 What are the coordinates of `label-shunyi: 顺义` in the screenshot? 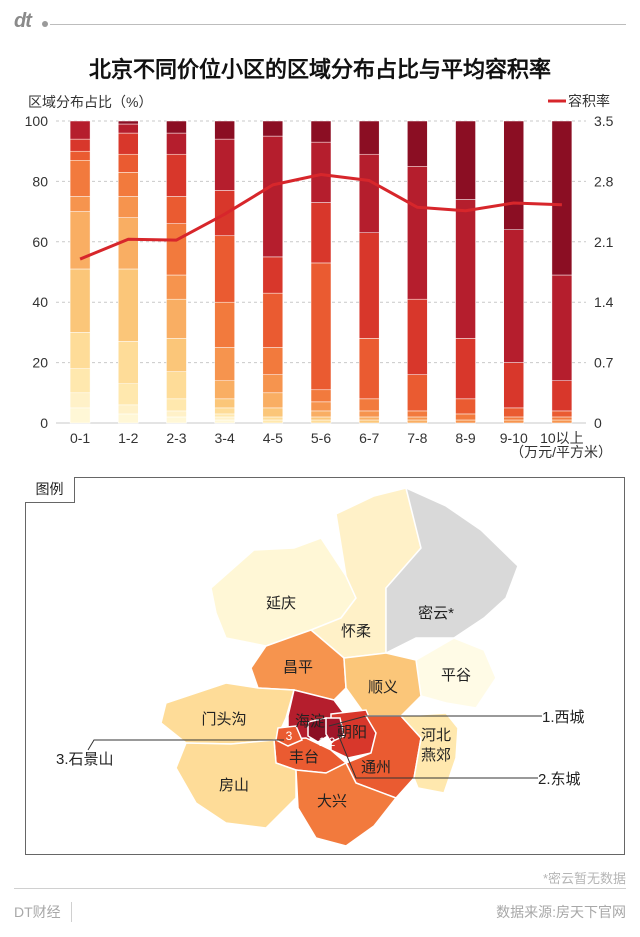 It's located at (383, 687).